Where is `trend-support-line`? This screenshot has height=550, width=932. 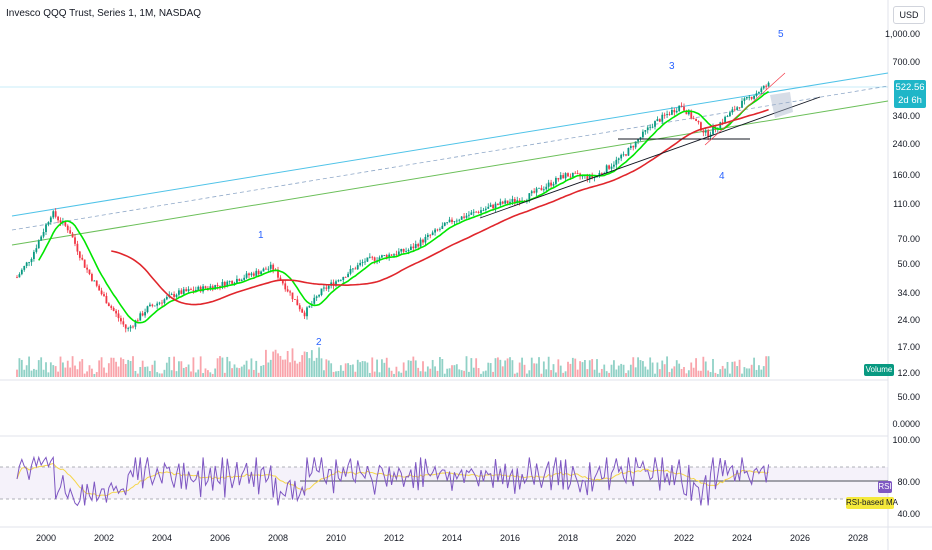
trend-support-line is located at coordinates (650, 157).